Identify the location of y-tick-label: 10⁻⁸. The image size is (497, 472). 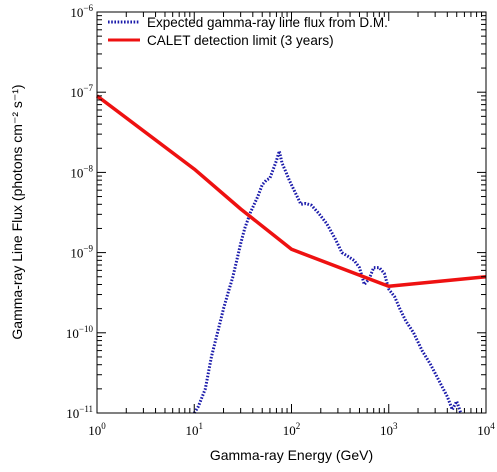
(81, 171).